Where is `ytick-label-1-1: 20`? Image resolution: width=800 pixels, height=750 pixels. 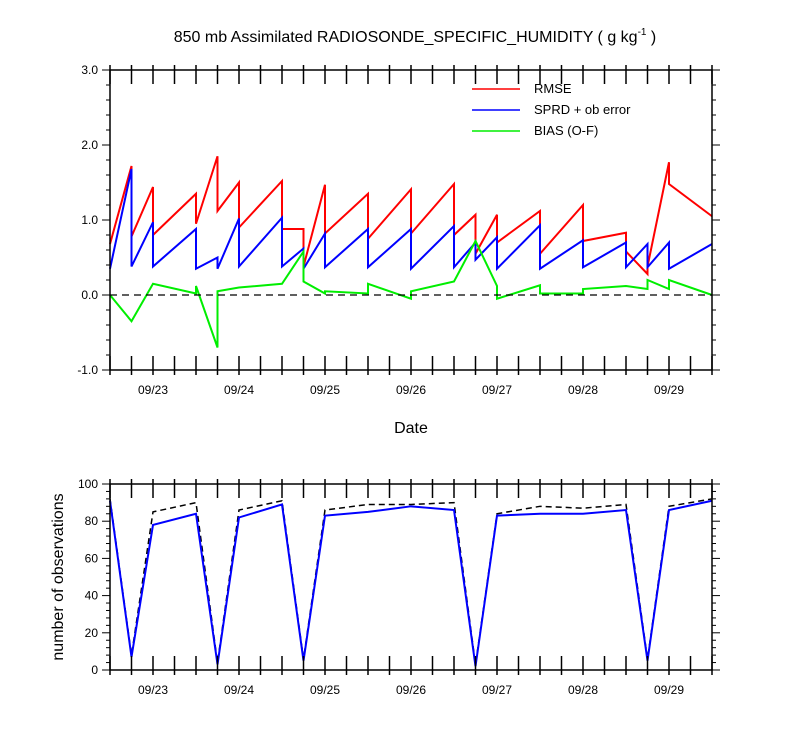 ytick-label-1-1: 20 is located at coordinates (92, 633).